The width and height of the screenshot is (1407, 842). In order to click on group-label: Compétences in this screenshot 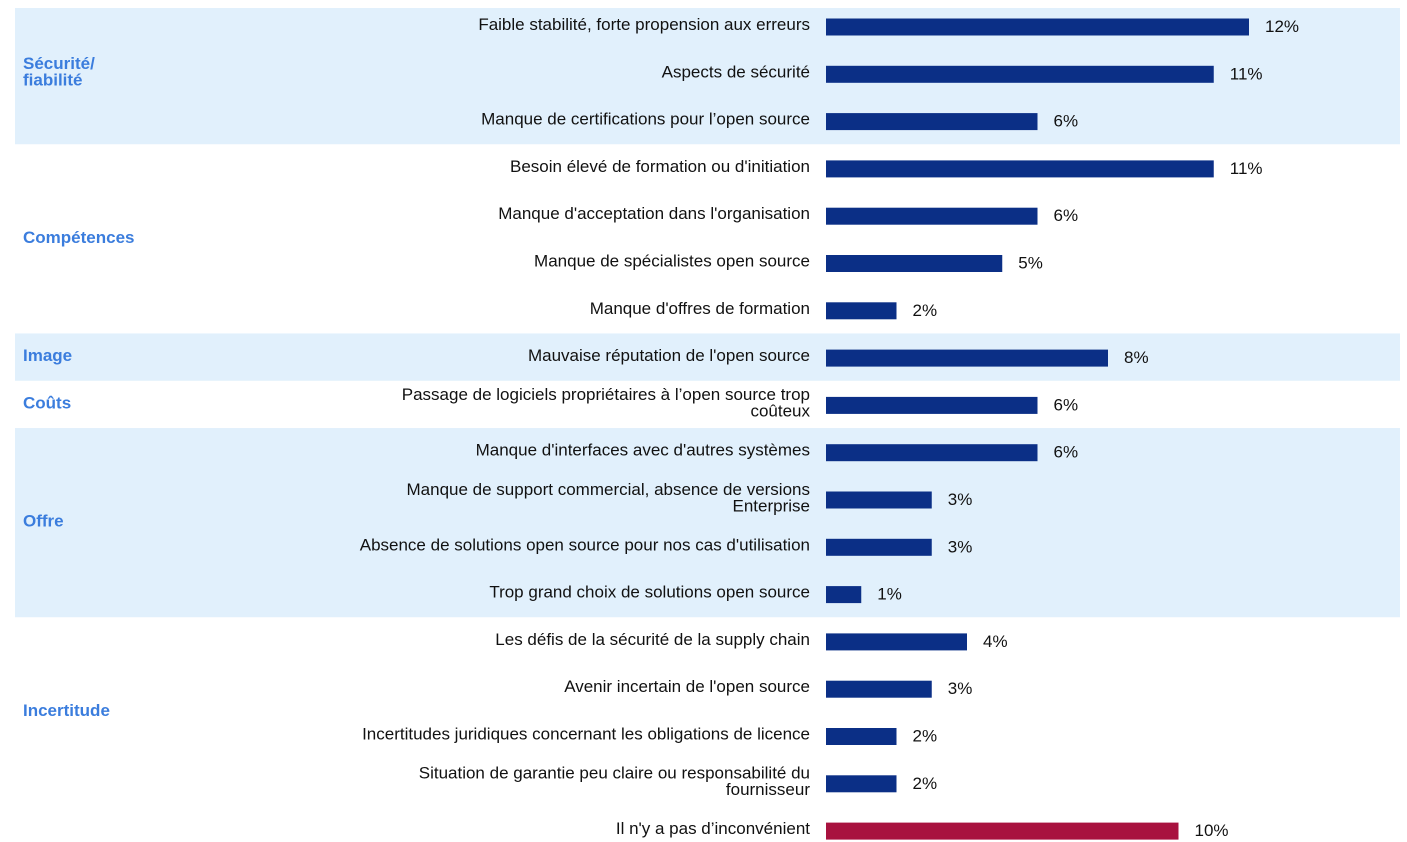, I will do `click(78, 237)`.